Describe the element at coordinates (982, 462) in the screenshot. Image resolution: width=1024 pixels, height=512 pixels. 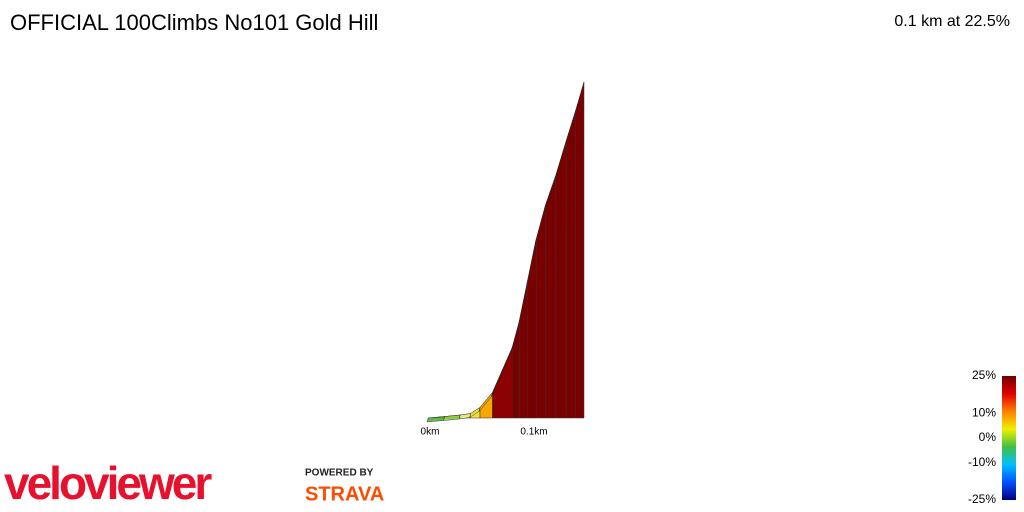
I see `colorbar-tick-label: -10%` at that location.